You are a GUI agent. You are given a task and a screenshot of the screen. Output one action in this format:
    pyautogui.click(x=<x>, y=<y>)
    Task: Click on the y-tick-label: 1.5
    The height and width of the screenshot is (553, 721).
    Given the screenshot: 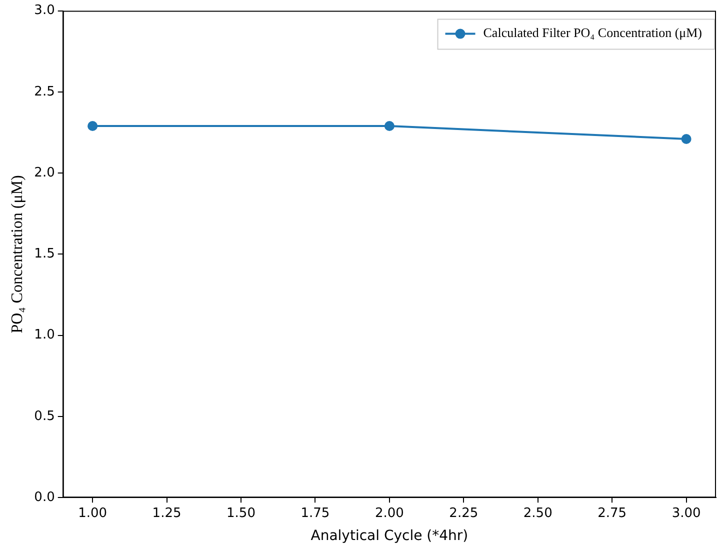 What is the action you would take?
    pyautogui.click(x=44, y=254)
    